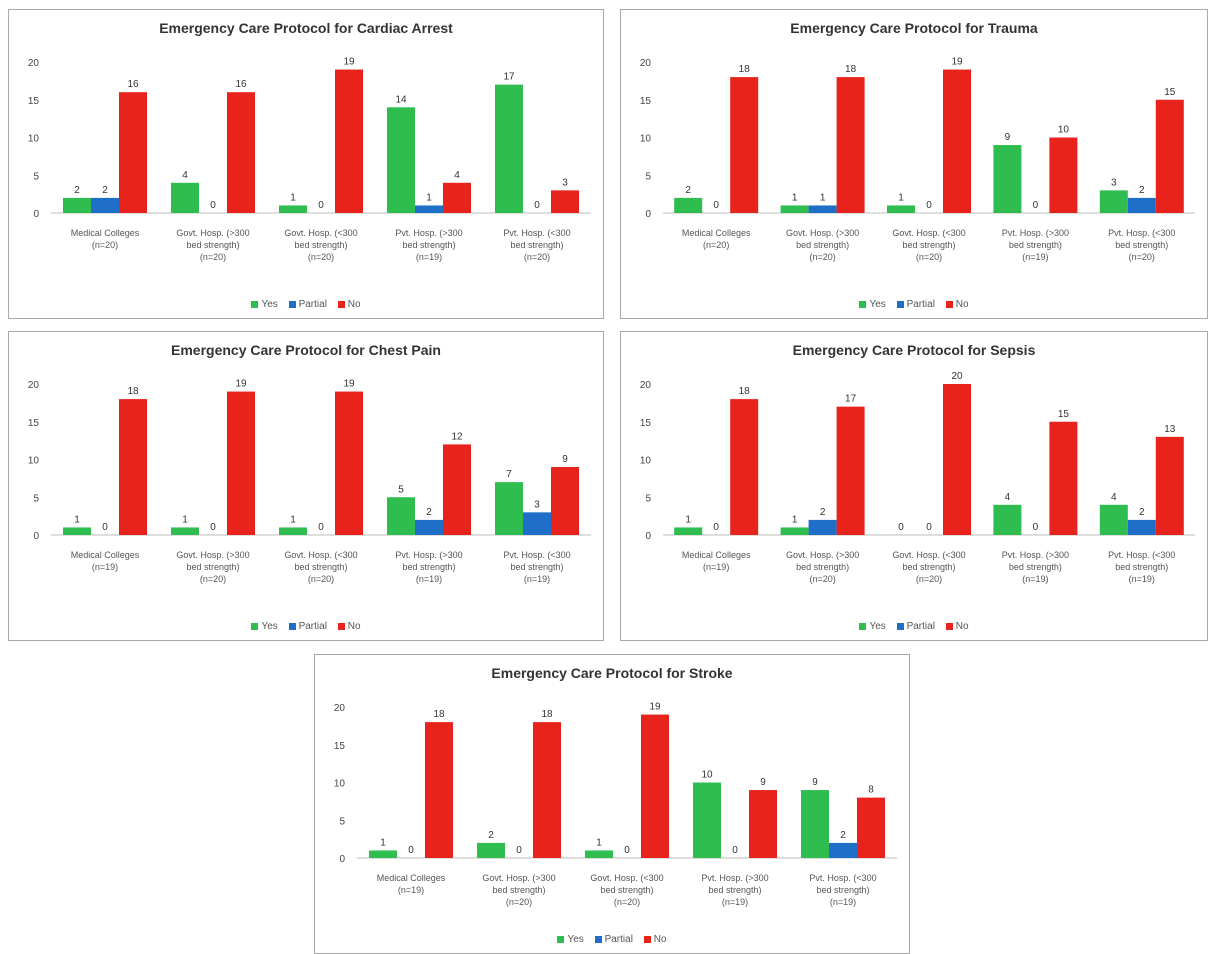 The height and width of the screenshot is (954, 1208). I want to click on category-label: Pvt. Hosp. (<300 bed strength) (n=20), so click(536, 245).